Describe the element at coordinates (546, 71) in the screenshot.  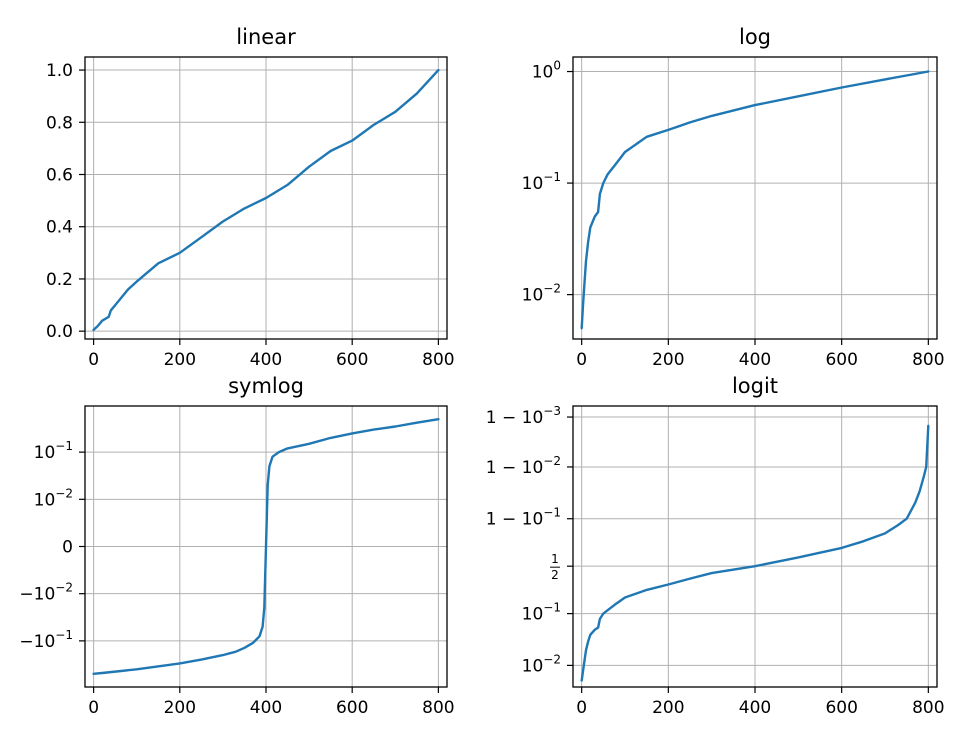
I see `log-ytick-label-2: 10⁰` at that location.